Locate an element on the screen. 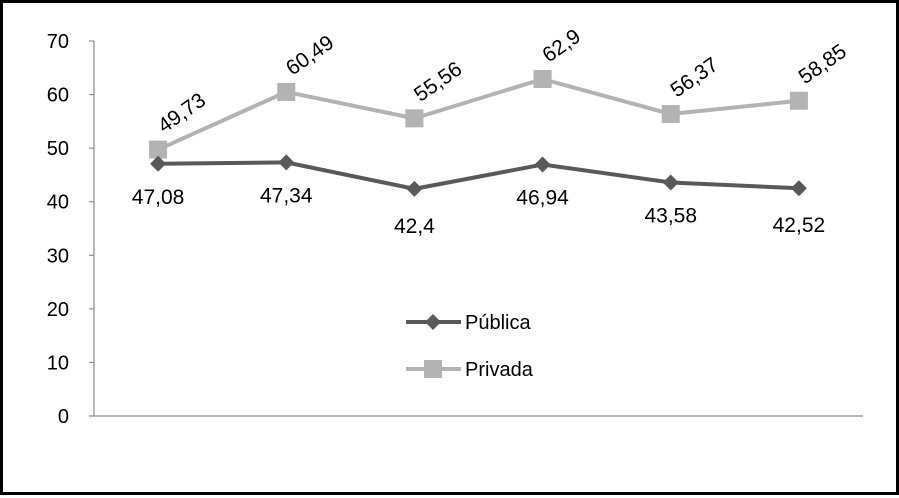 This screenshot has height=498, width=899. y-tick-label: 40 is located at coordinates (58, 203).